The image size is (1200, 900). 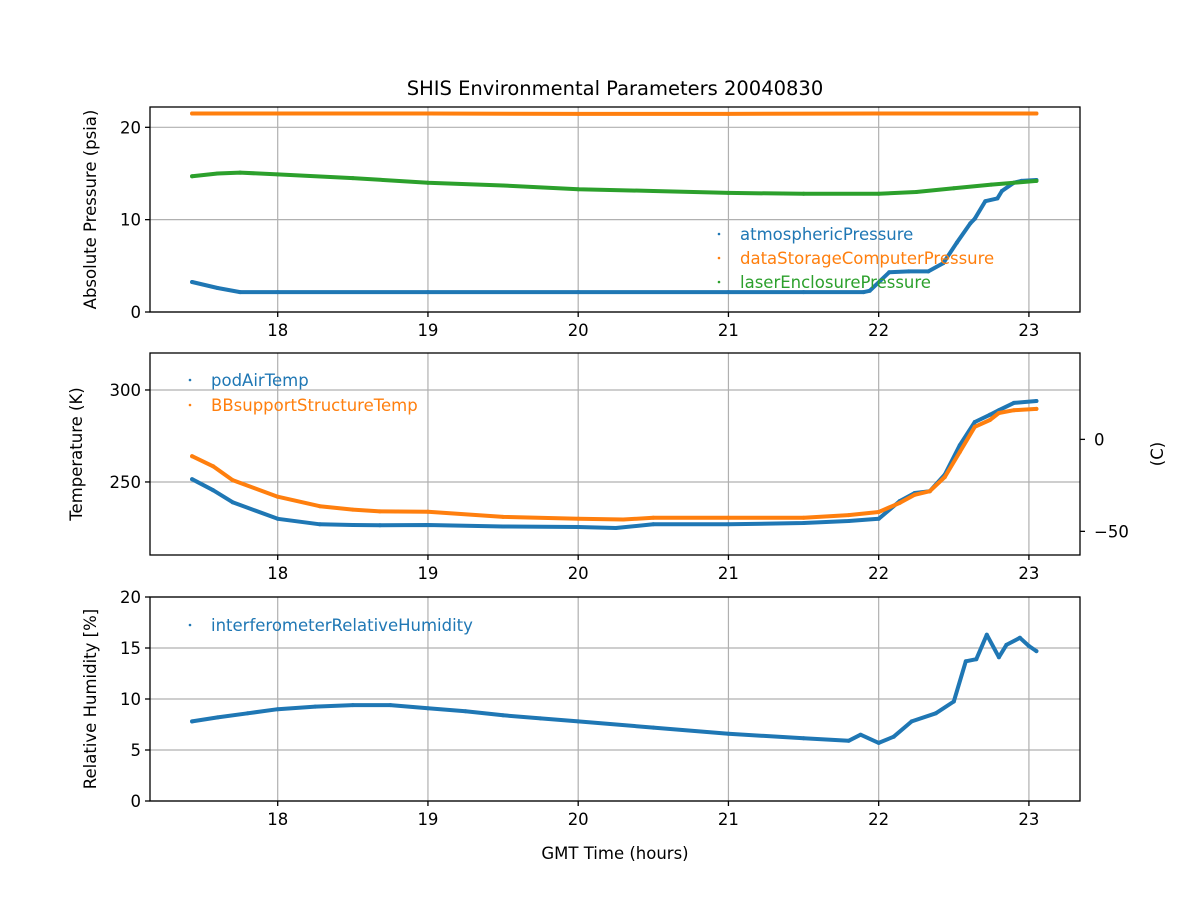 I want to click on y-tick-label: 250, so click(x=126, y=482).